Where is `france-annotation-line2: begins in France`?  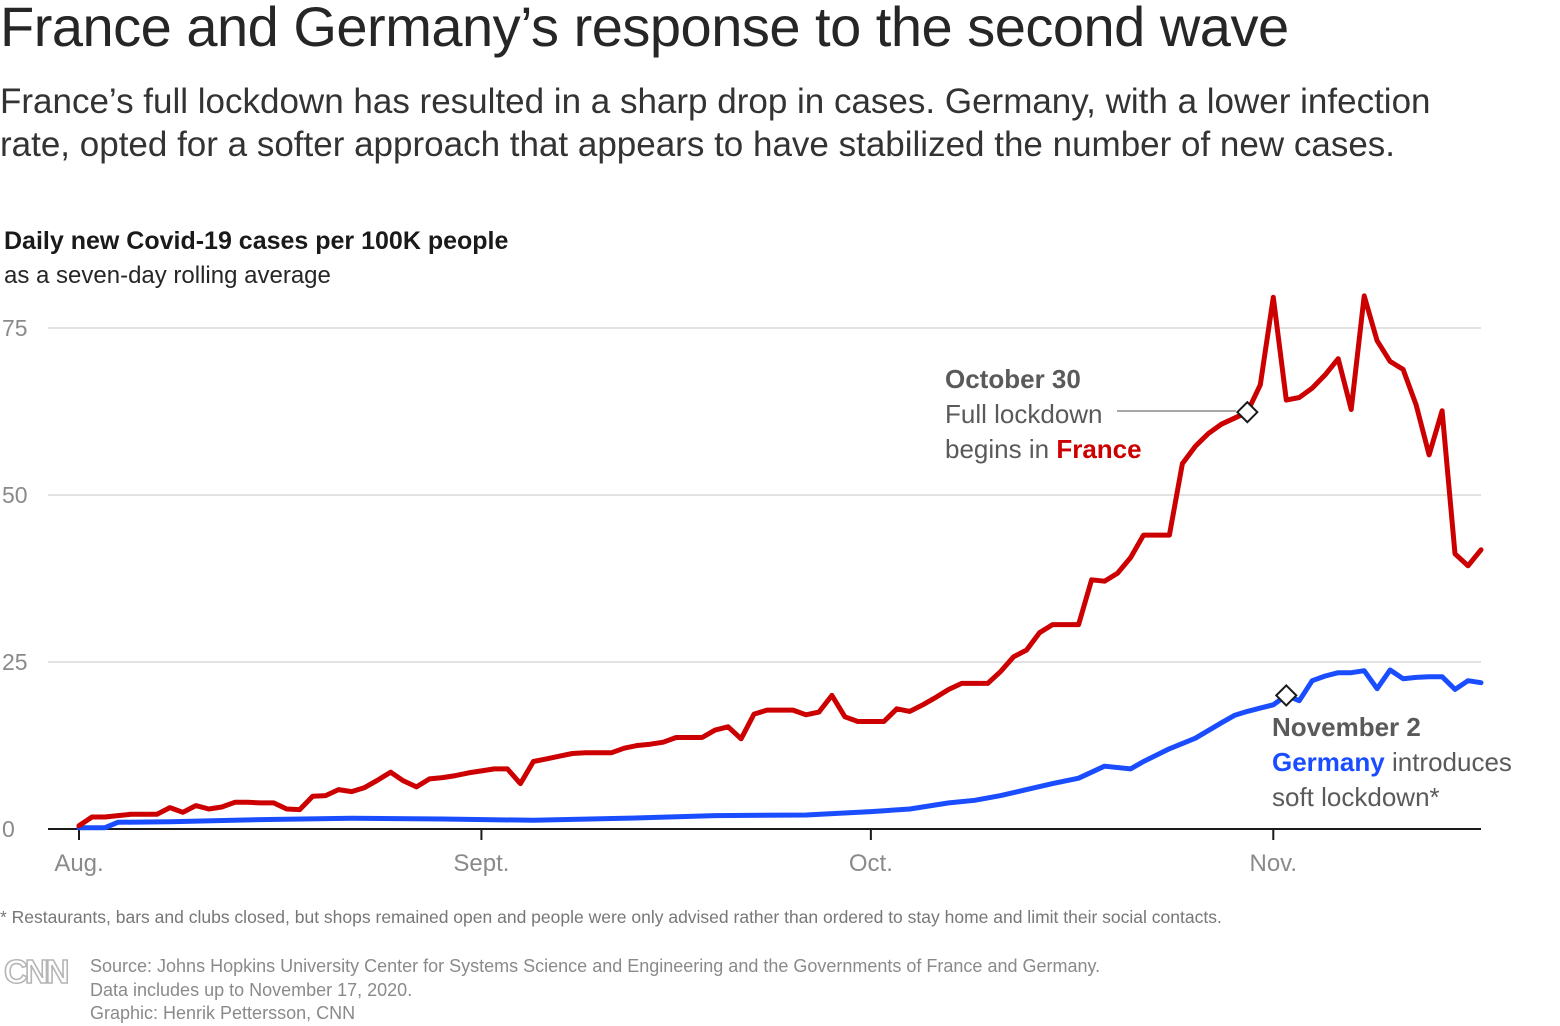
france-annotation-line2: begins in France is located at coordinates (1043, 449).